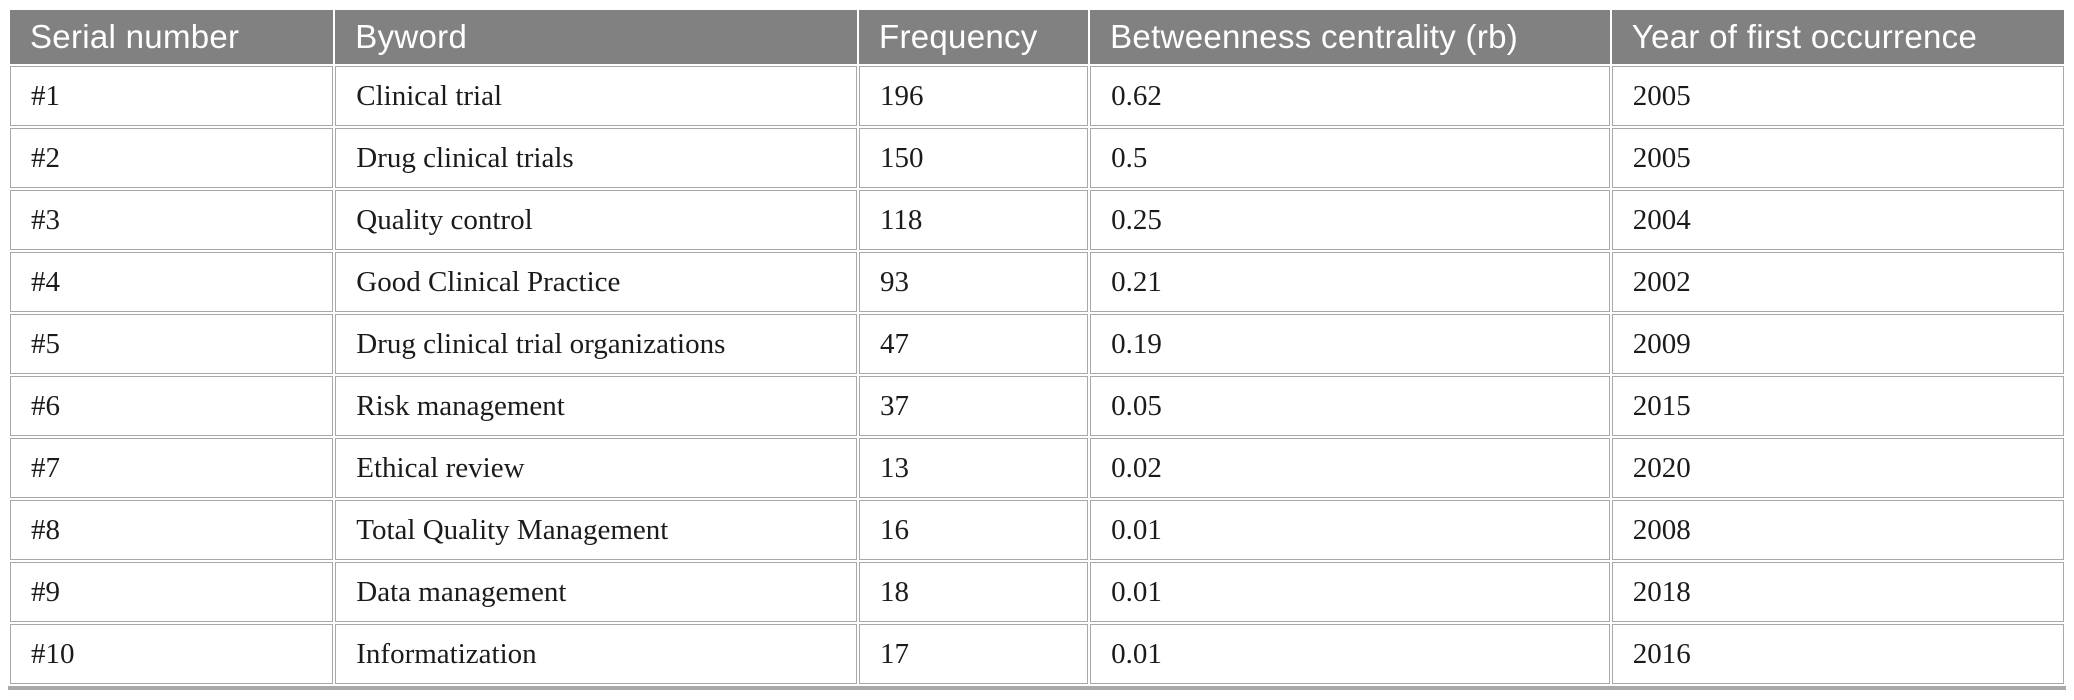 Image resolution: width=2074 pixels, height=700 pixels. Describe the element at coordinates (1837, 282) in the screenshot. I see `cell-year: 2002` at that location.